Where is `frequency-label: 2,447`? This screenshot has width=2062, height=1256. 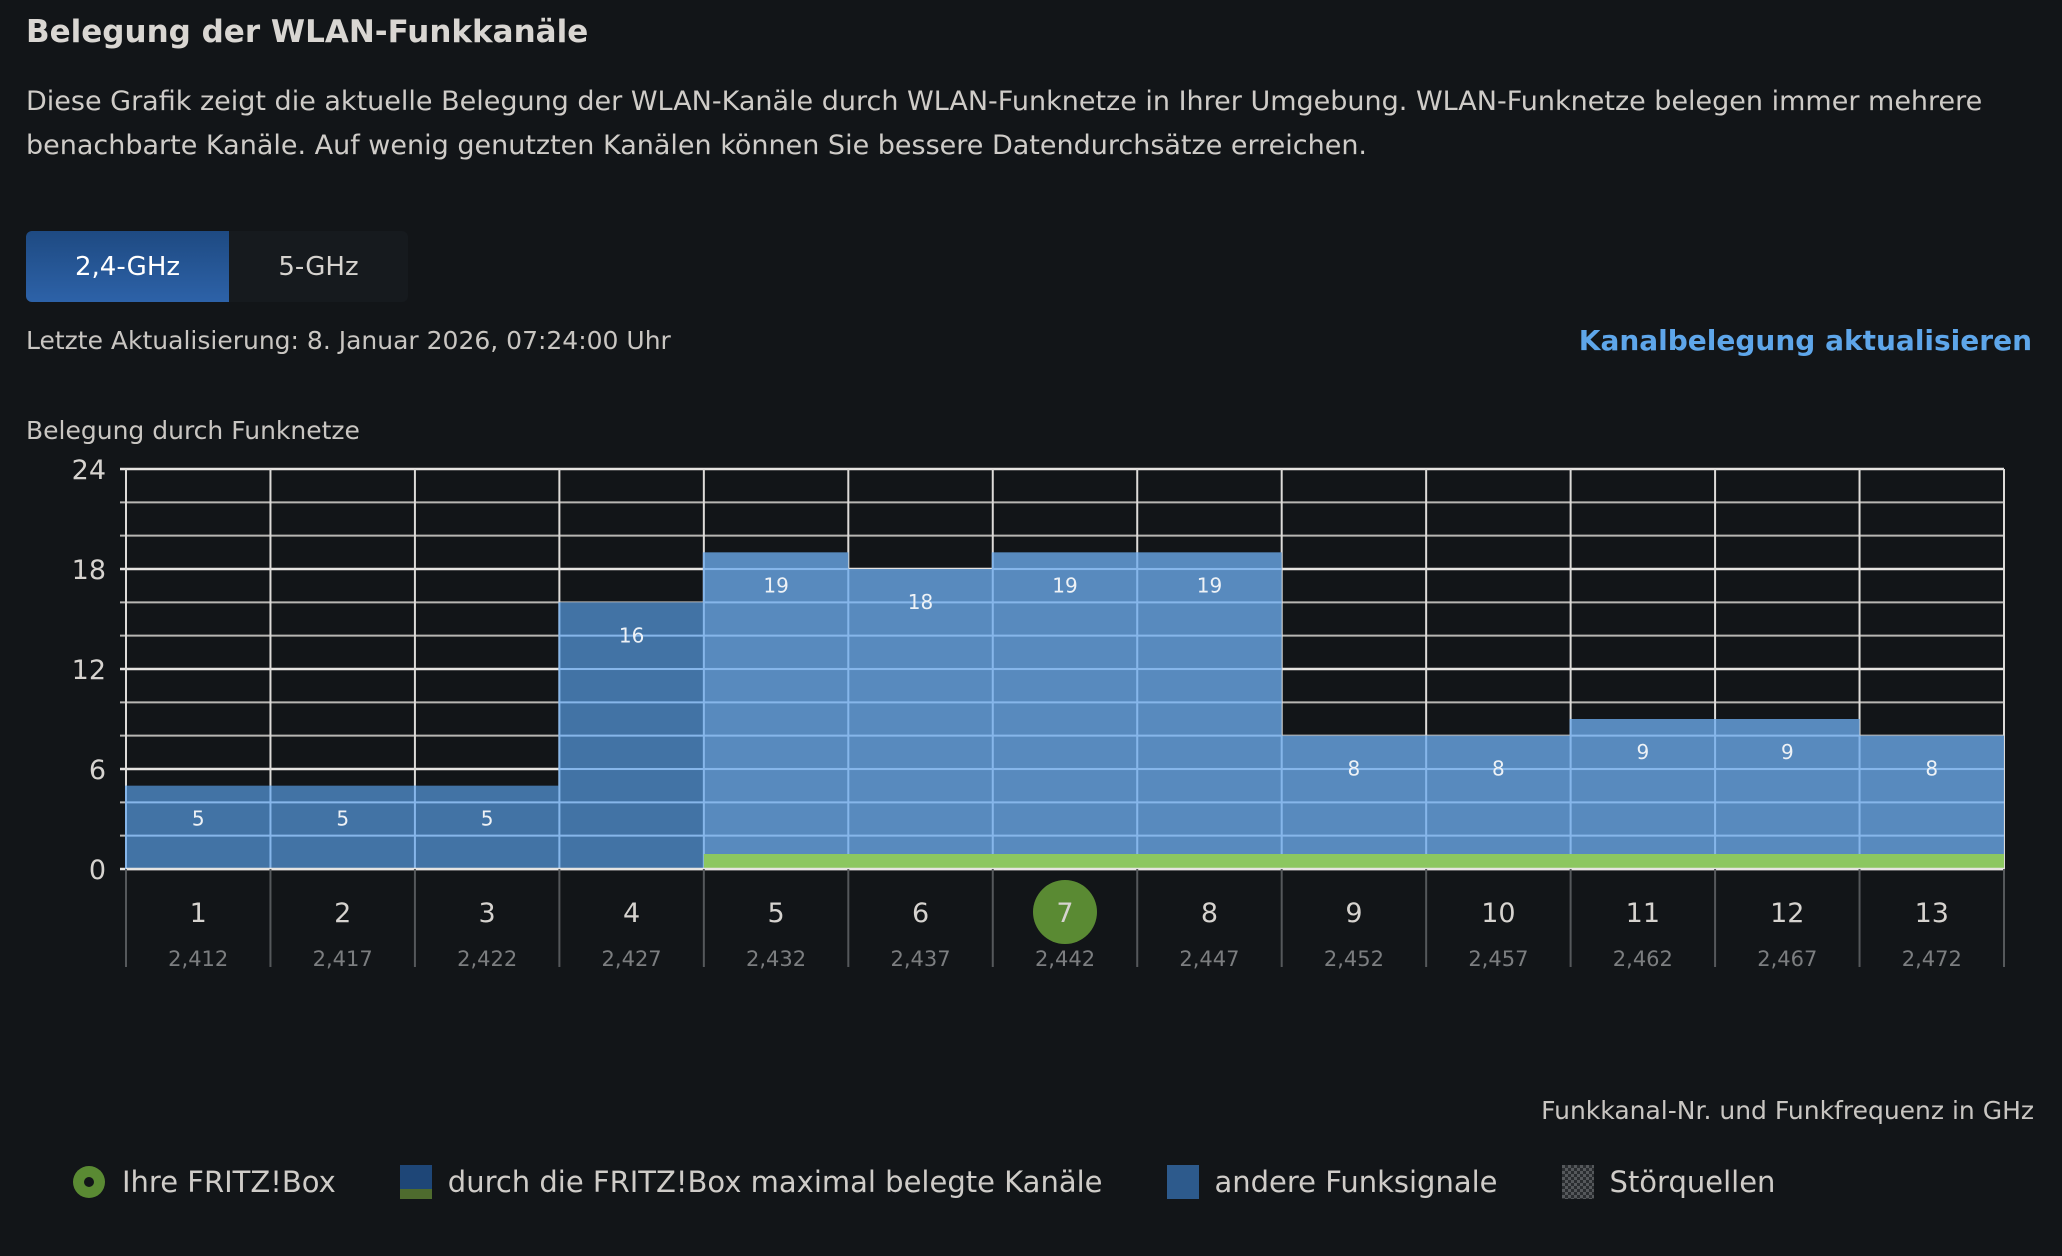 frequency-label: 2,447 is located at coordinates (1209, 959).